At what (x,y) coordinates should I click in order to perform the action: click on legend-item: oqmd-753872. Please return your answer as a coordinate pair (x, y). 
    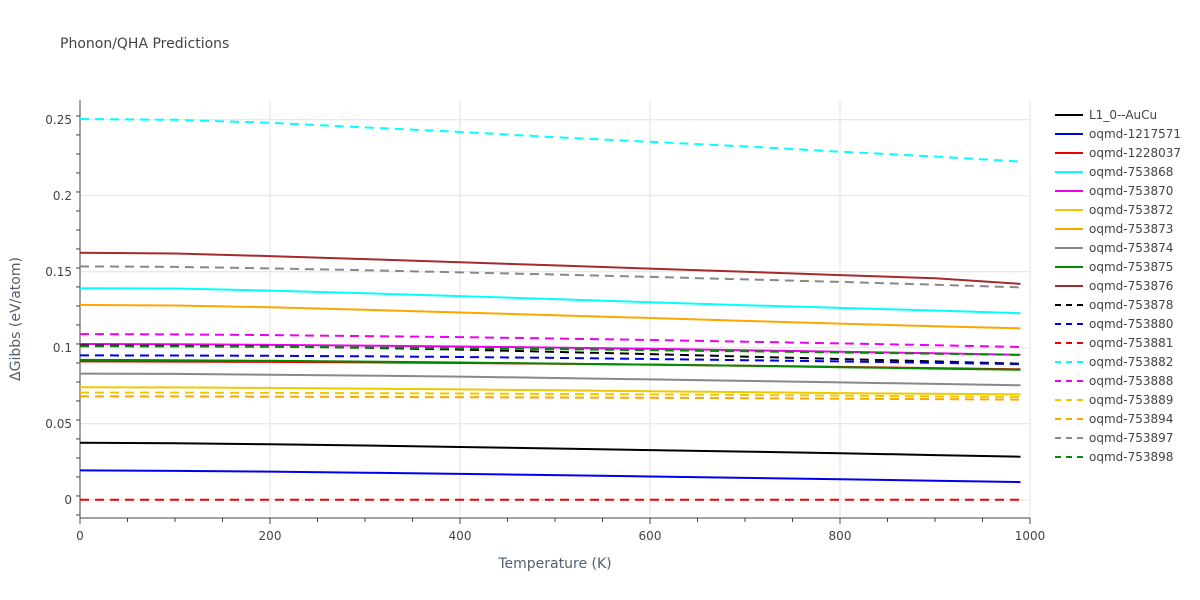
    Looking at the image, I should click on (1114, 210).